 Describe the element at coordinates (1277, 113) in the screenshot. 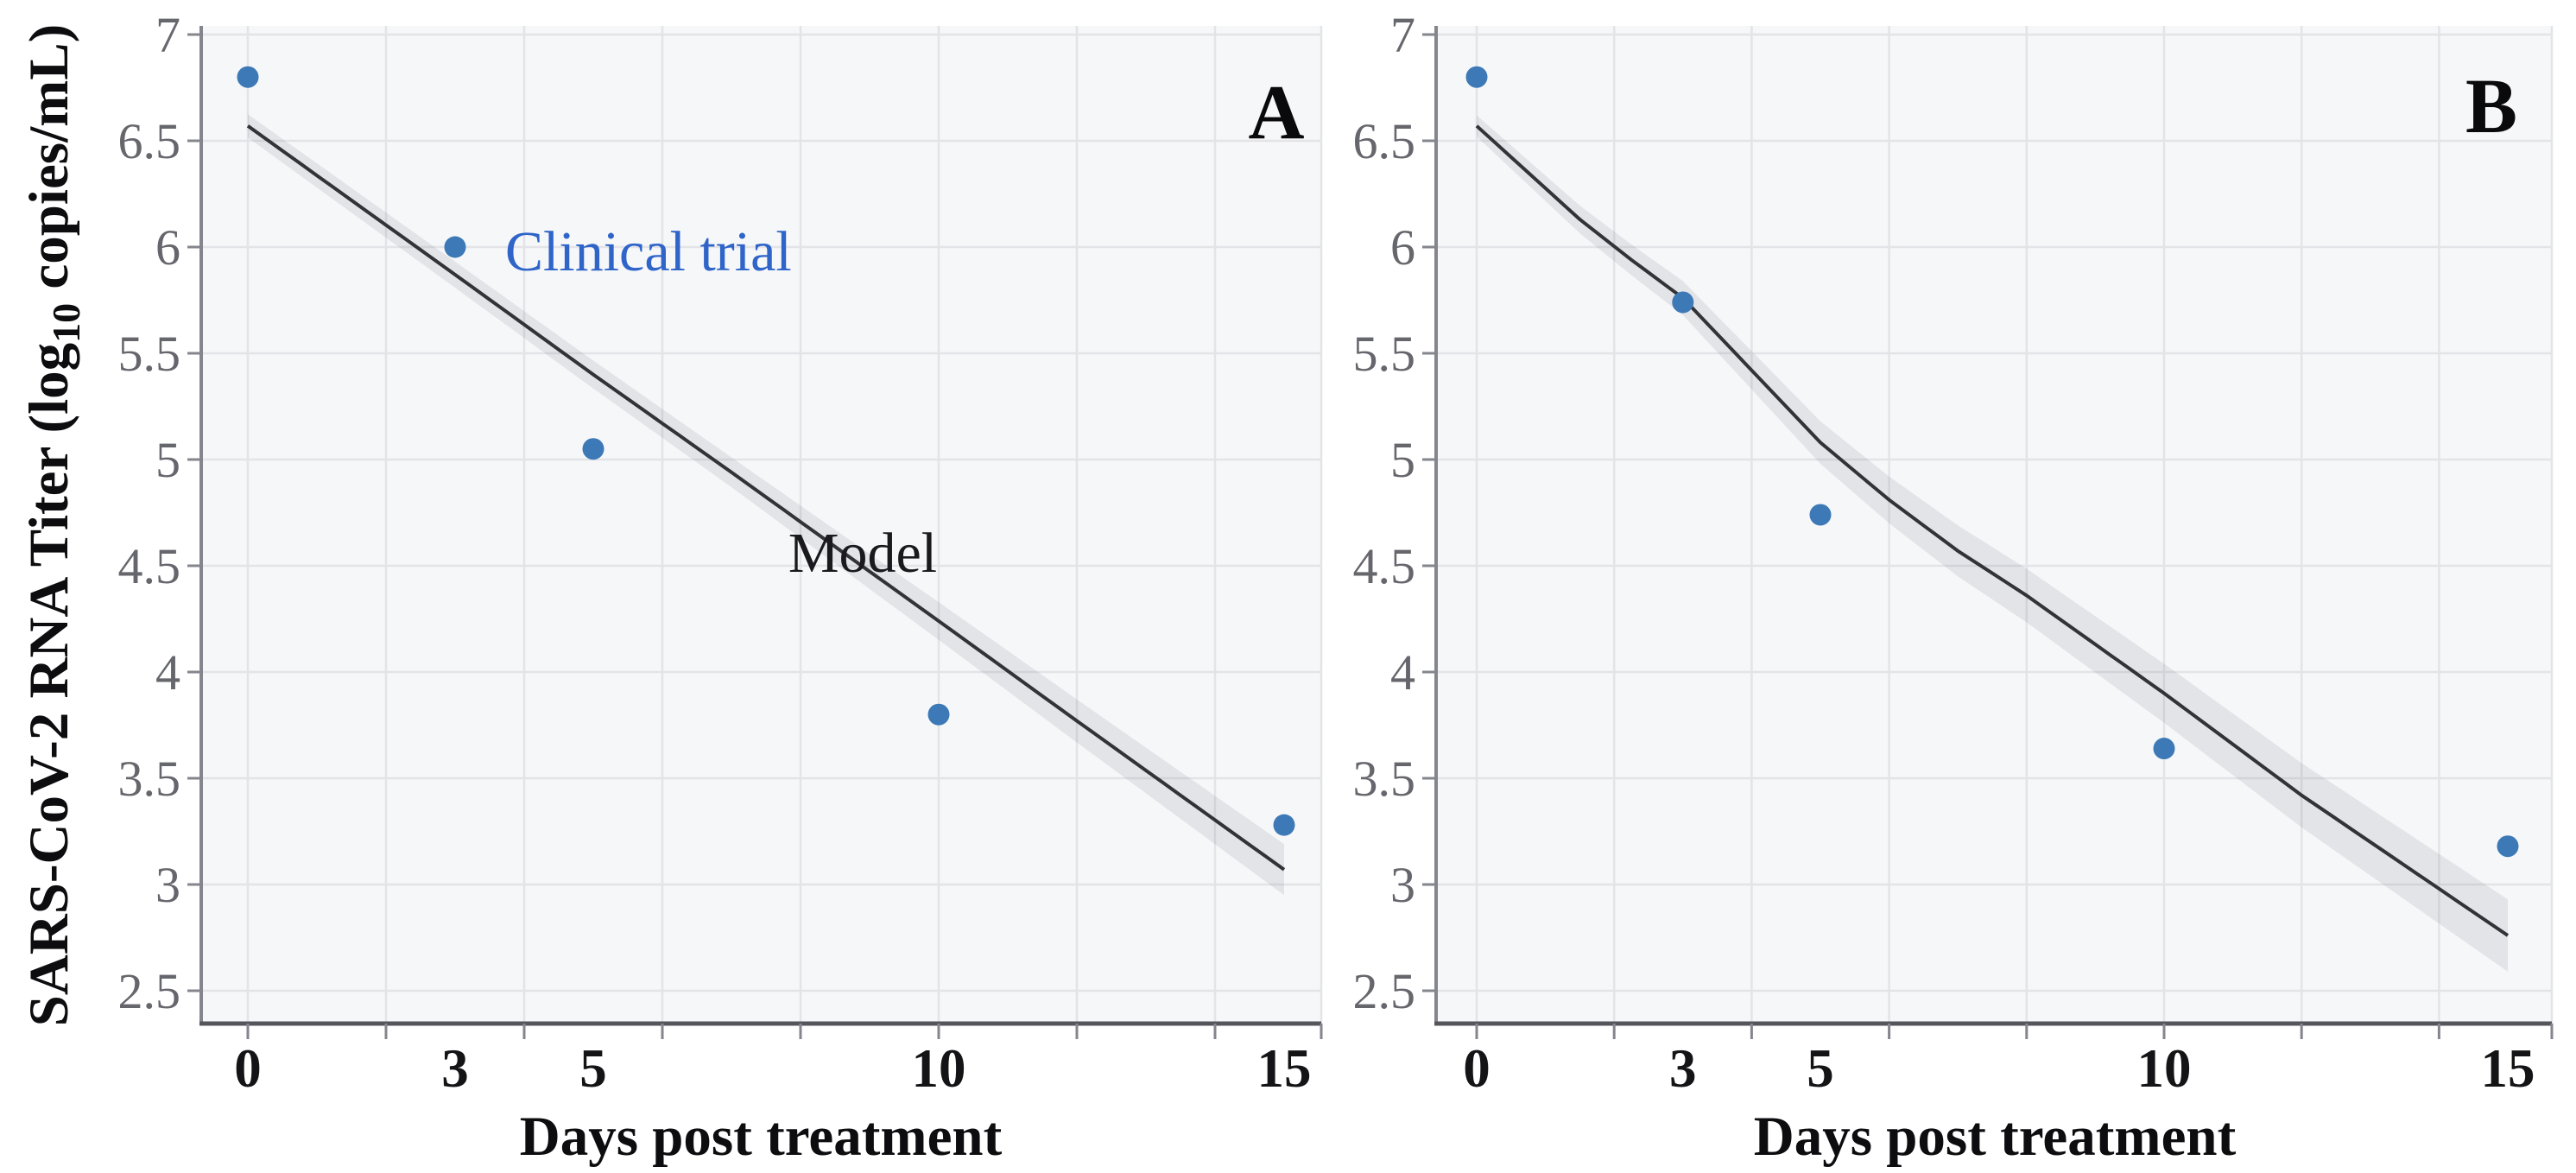

I see `panel-label-a: A` at that location.